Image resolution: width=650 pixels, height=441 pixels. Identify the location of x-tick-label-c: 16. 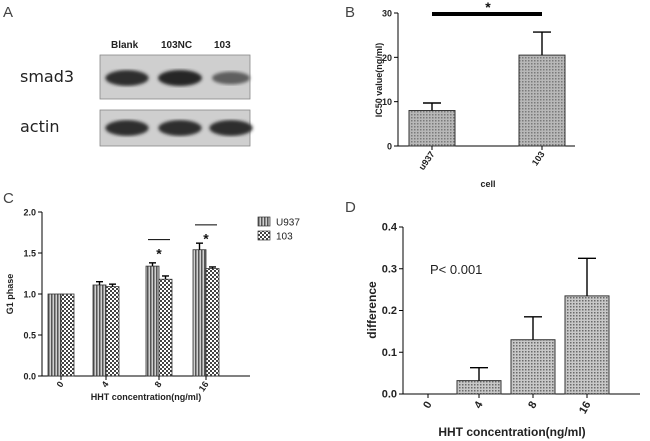
(204, 386).